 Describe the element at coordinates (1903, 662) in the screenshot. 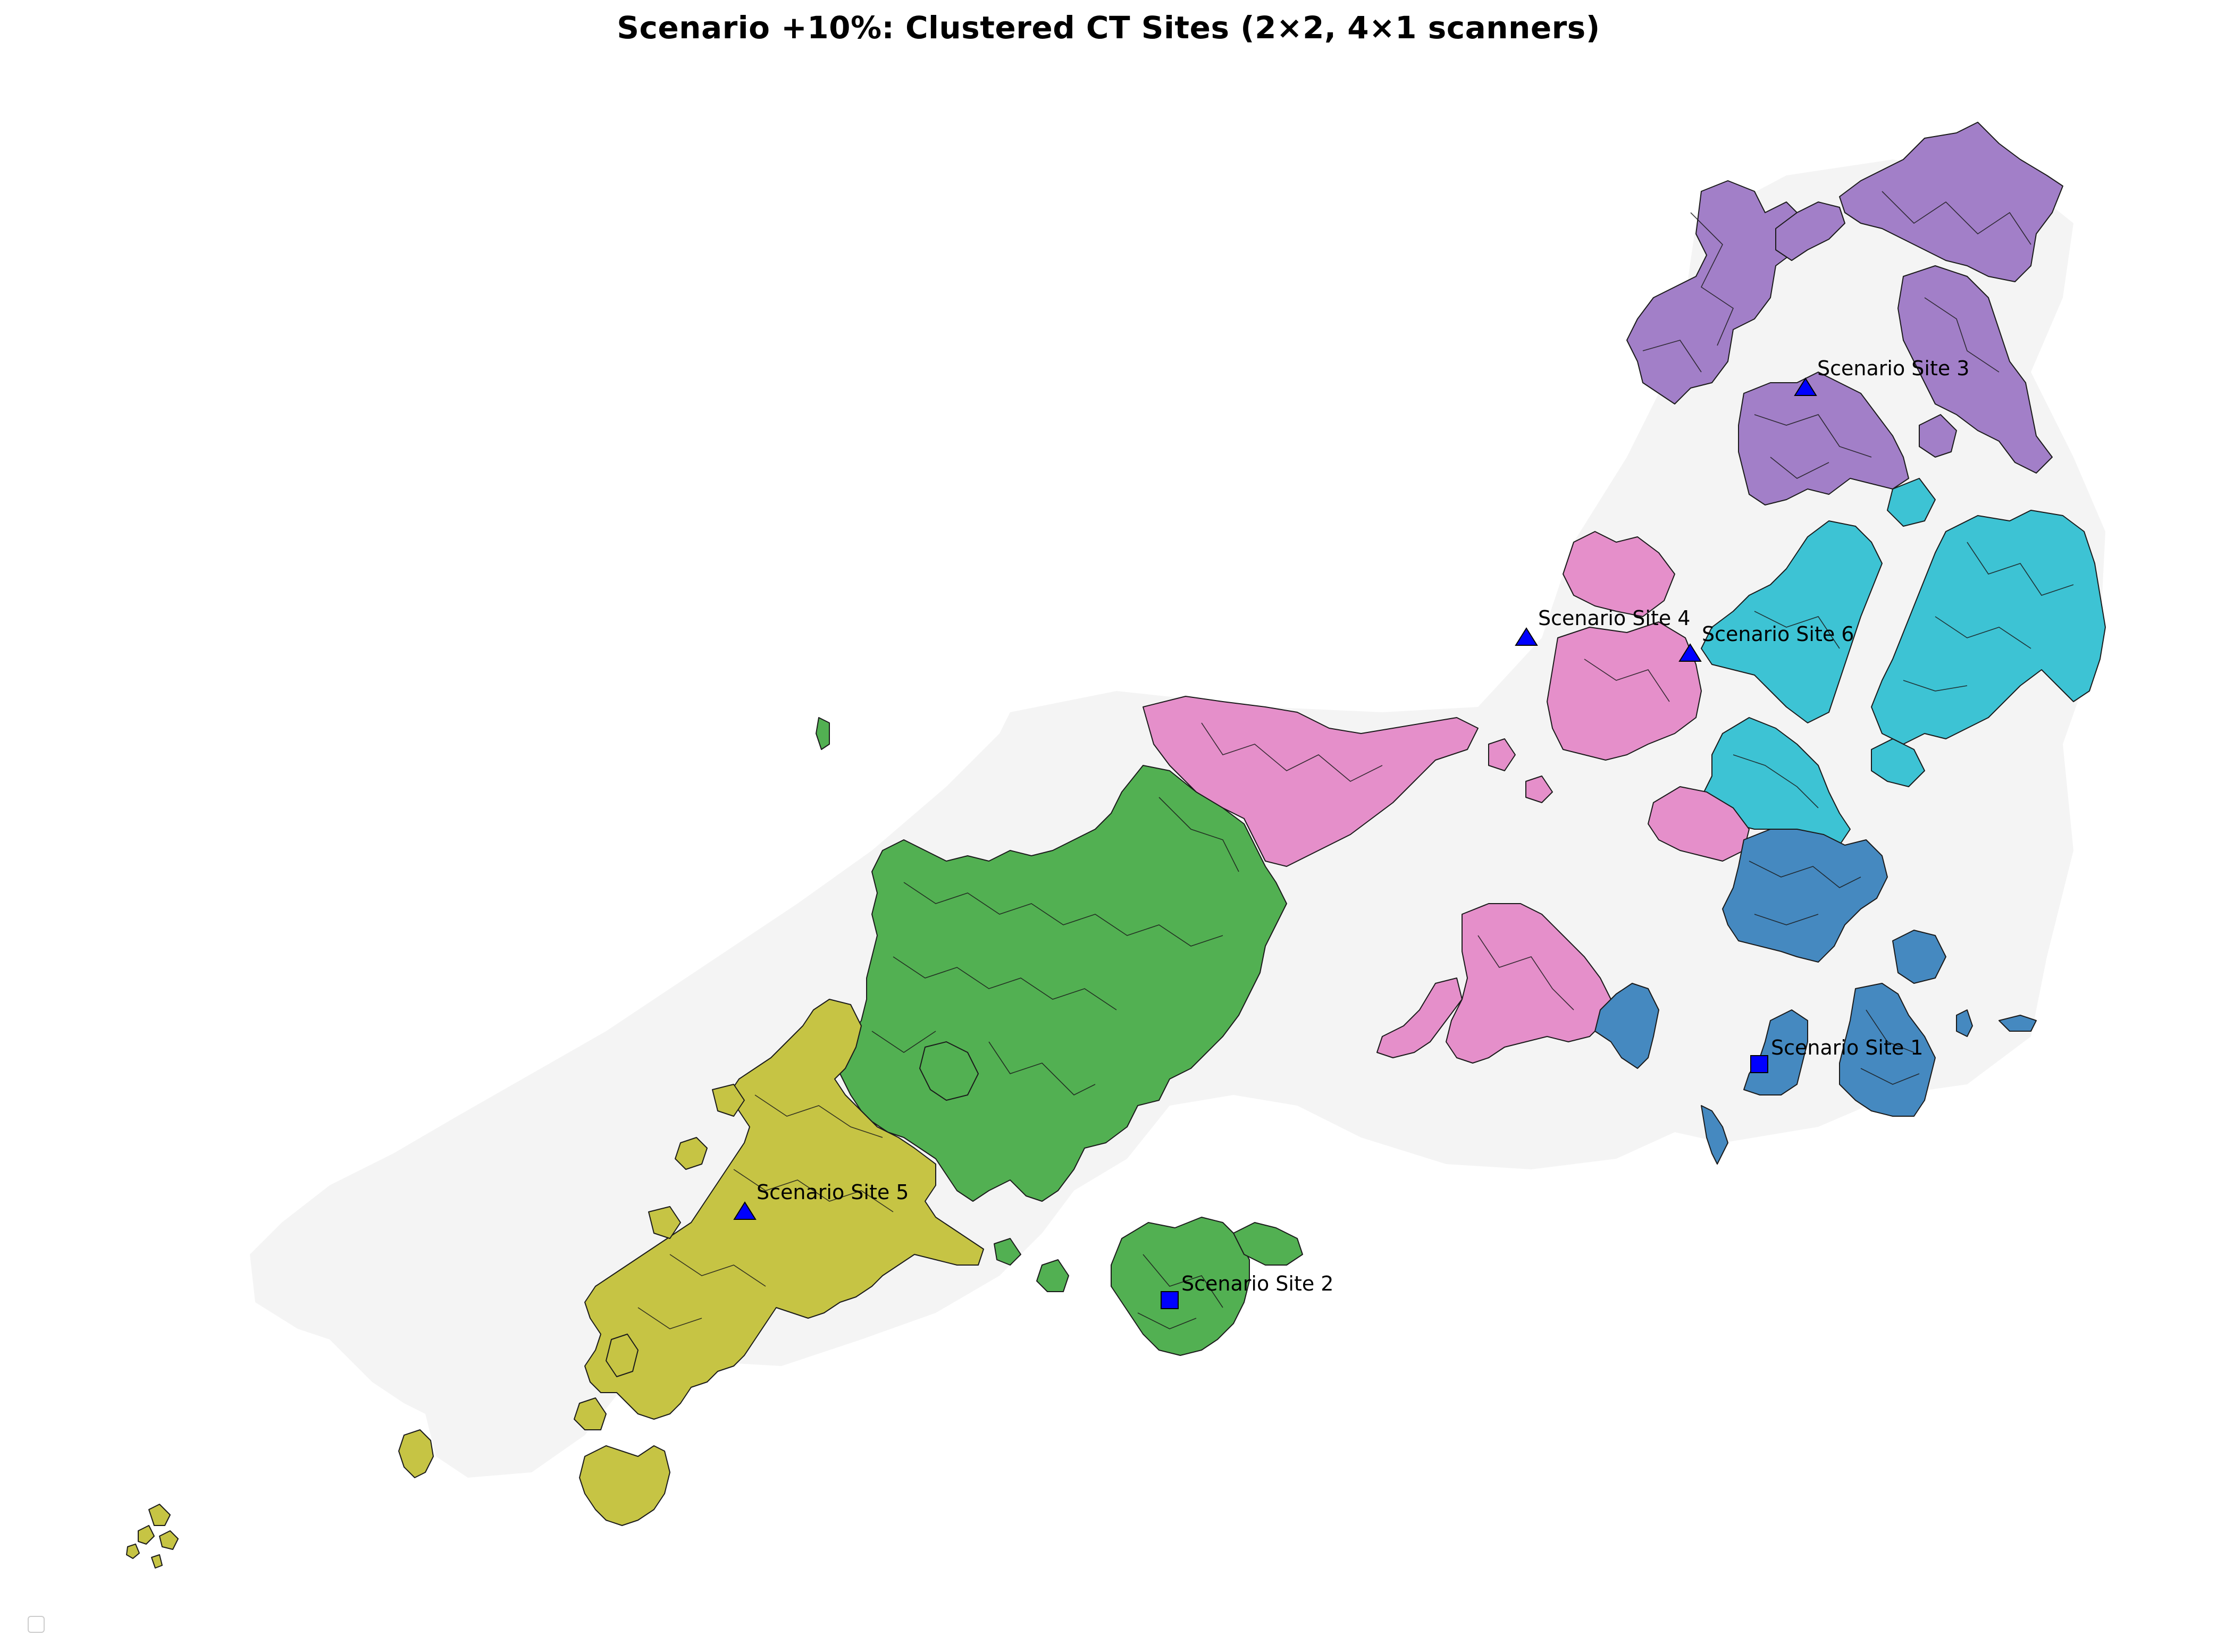

I see `cluster-region-cyan` at that location.